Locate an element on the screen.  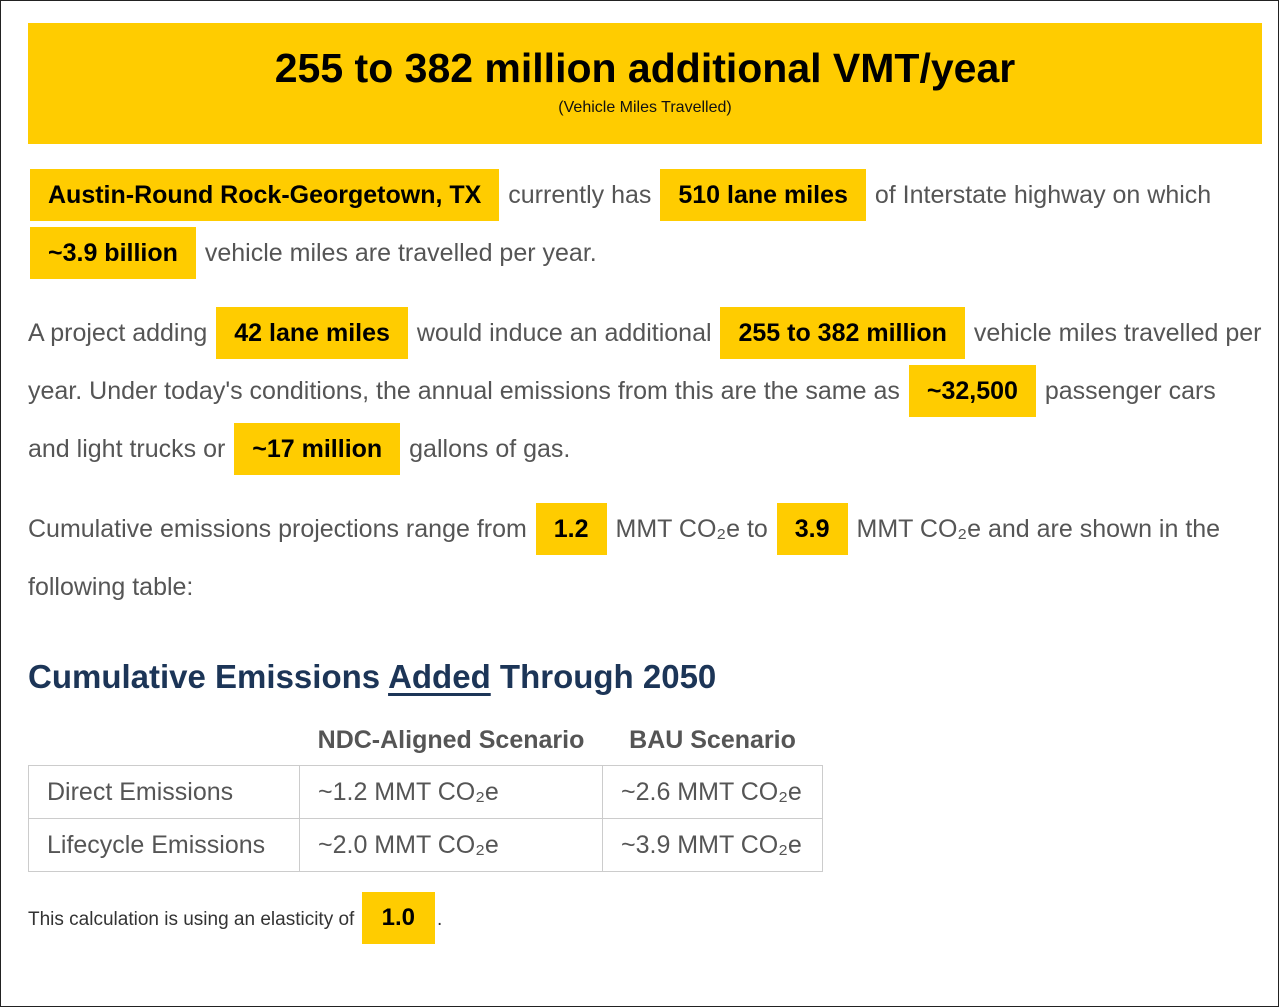
section-heading: Cumulative Emissions Added Through 2050 is located at coordinates (645, 677).